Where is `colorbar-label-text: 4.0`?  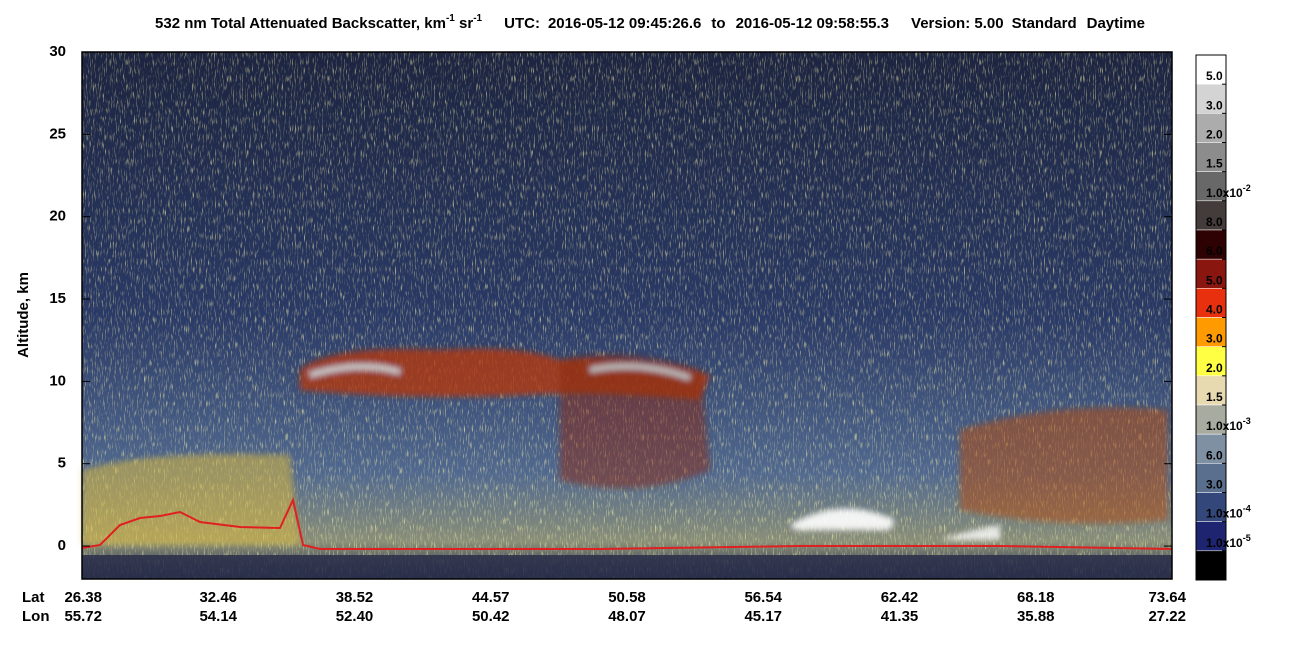
colorbar-label-text: 4.0 is located at coordinates (1214, 310).